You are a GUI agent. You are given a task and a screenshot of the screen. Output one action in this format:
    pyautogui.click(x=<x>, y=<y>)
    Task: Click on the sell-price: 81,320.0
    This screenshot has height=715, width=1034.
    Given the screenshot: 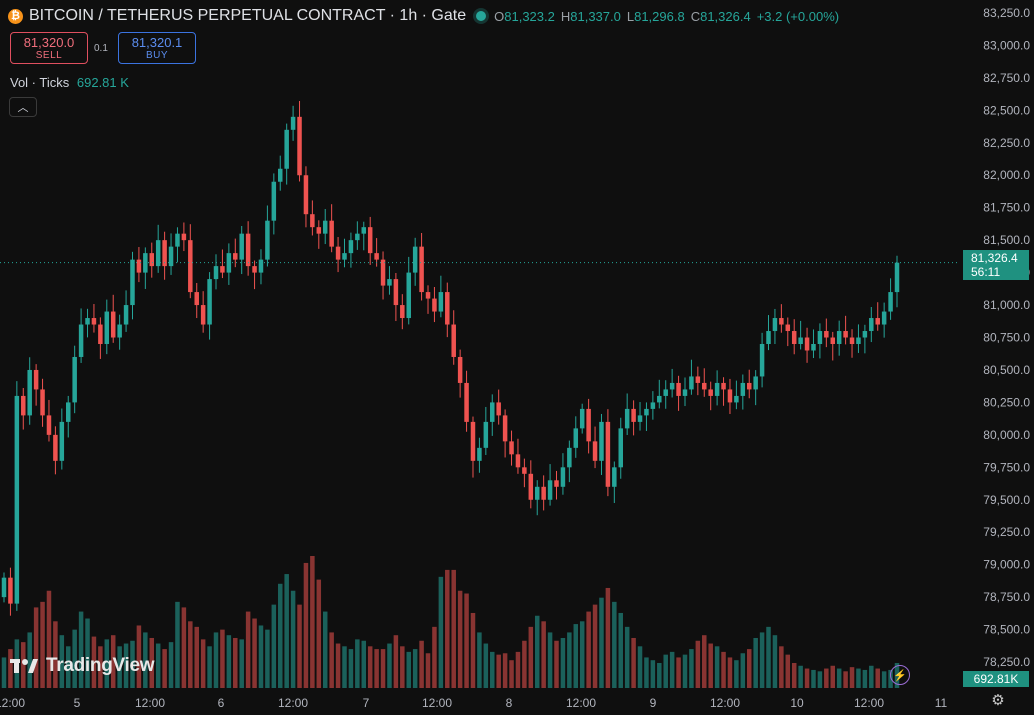 What is the action you would take?
    pyautogui.click(x=49, y=42)
    